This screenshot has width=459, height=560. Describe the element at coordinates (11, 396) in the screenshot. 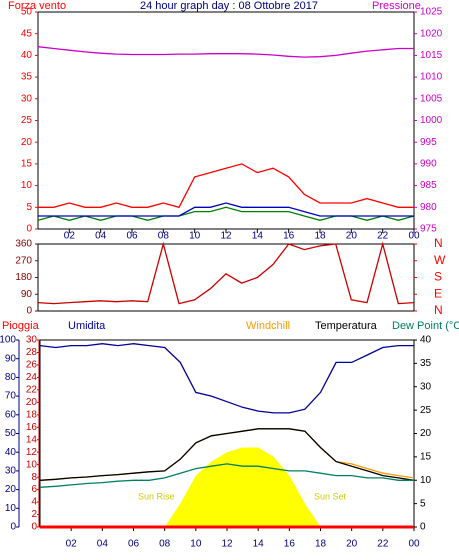

I see `tick-label: 70` at that location.